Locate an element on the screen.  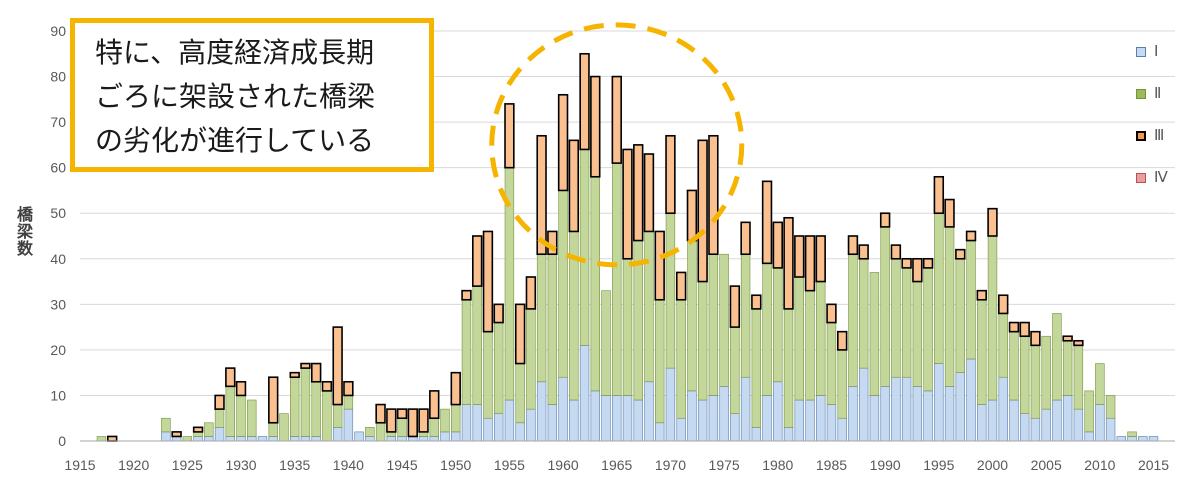
x-tick-label: 1985 is located at coordinates (831, 465).